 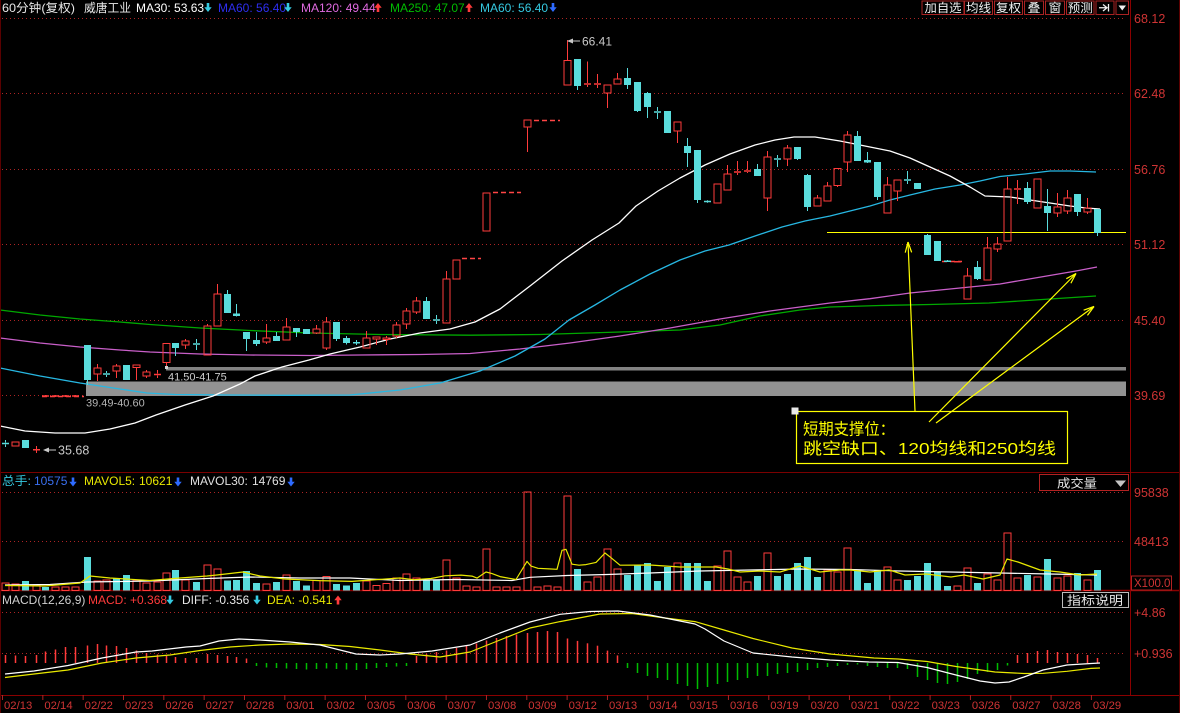 What do you see at coordinates (115, 404) in the screenshot?
I see `svg-text: 39.49-40.60` at bounding box center [115, 404].